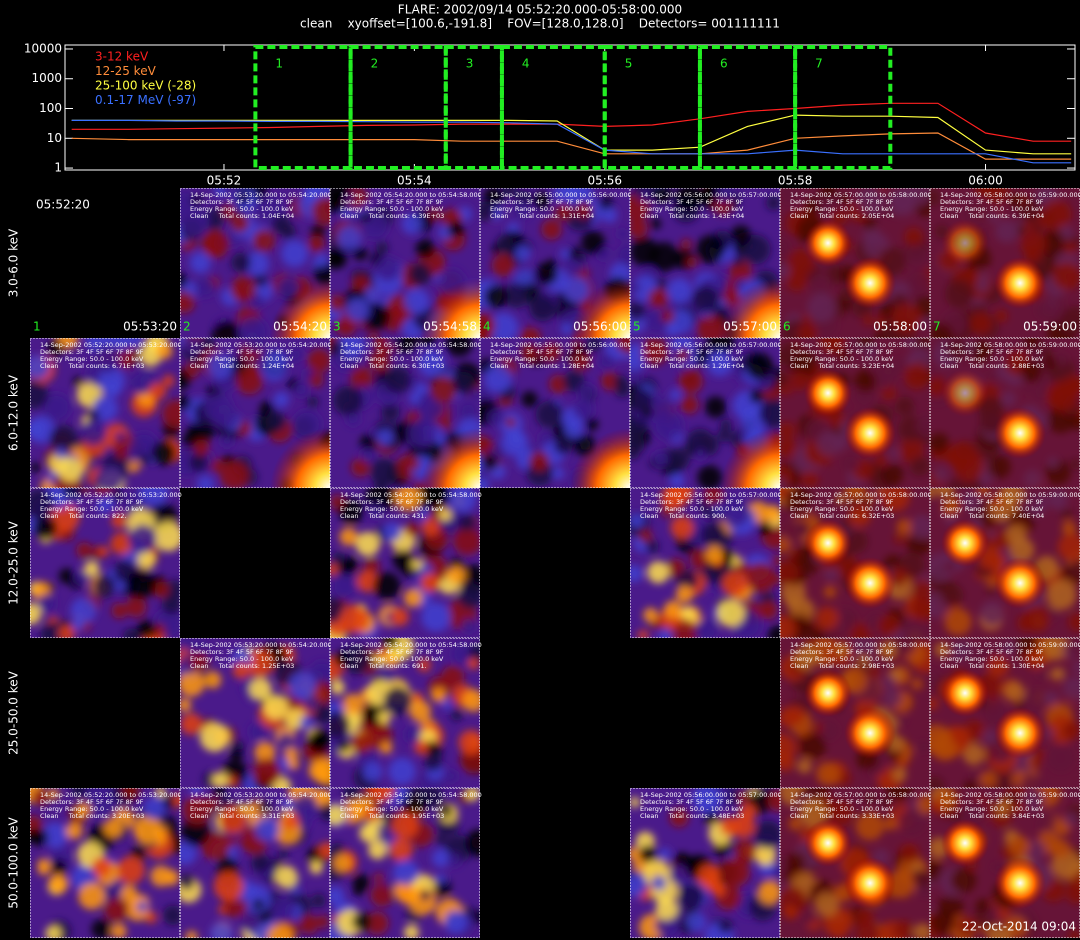 The width and height of the screenshot is (1080, 940). I want to click on y-tick-label: 10000, so click(43, 48).